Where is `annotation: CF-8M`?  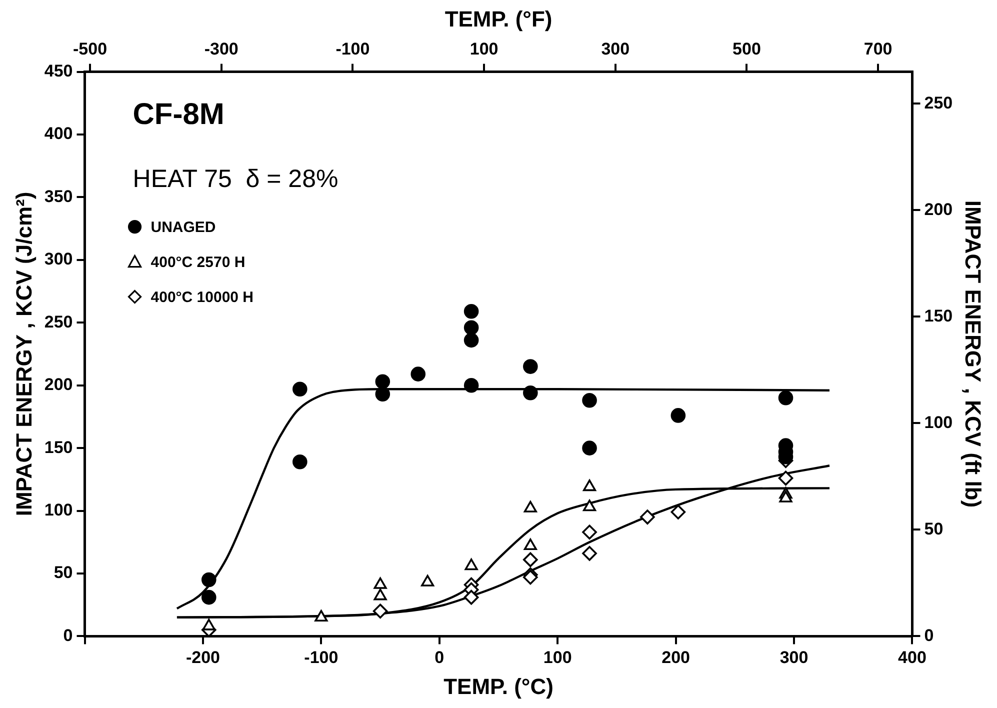
annotation: CF-8M is located at coordinates (178, 114).